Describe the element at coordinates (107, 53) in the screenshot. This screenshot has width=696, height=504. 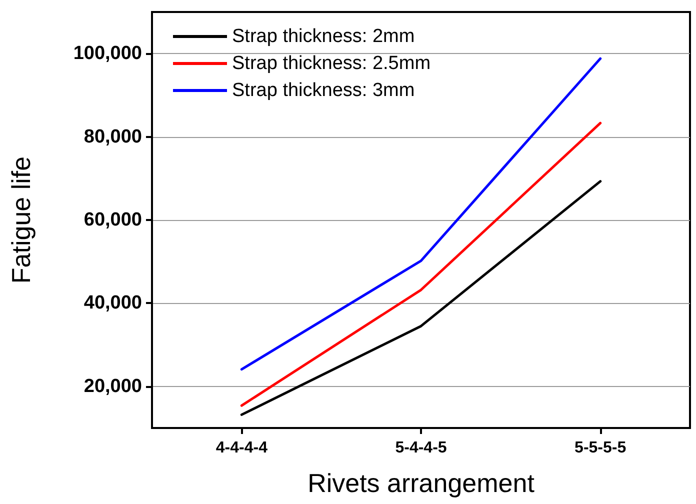
I see `y-tick-label: 100,000` at that location.